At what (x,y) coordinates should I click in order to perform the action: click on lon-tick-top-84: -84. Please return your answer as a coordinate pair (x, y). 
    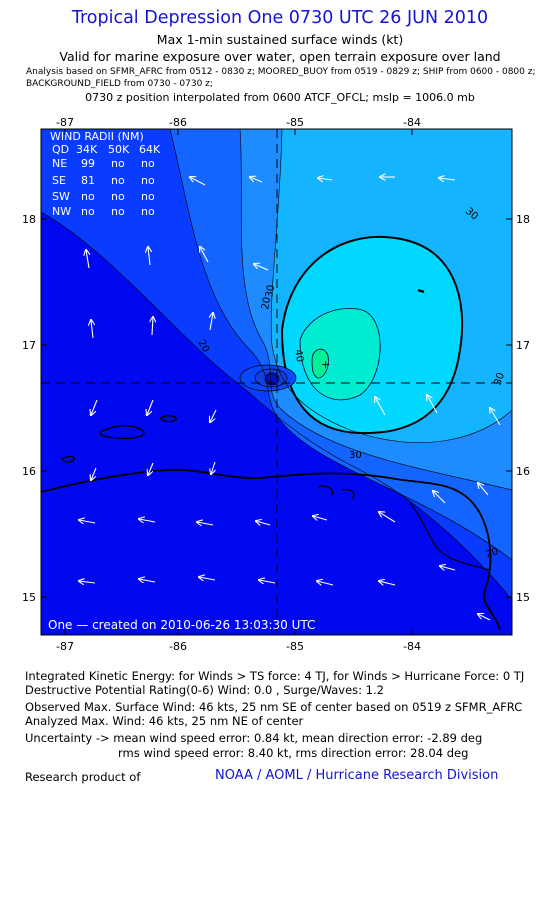
    Looking at the image, I should click on (412, 122).